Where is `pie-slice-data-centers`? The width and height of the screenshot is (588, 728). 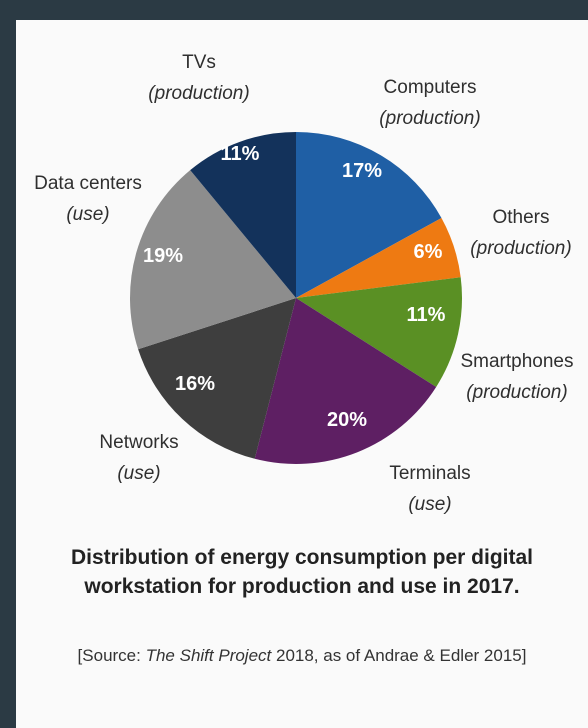
pie-slice-data-centers is located at coordinates (213, 260).